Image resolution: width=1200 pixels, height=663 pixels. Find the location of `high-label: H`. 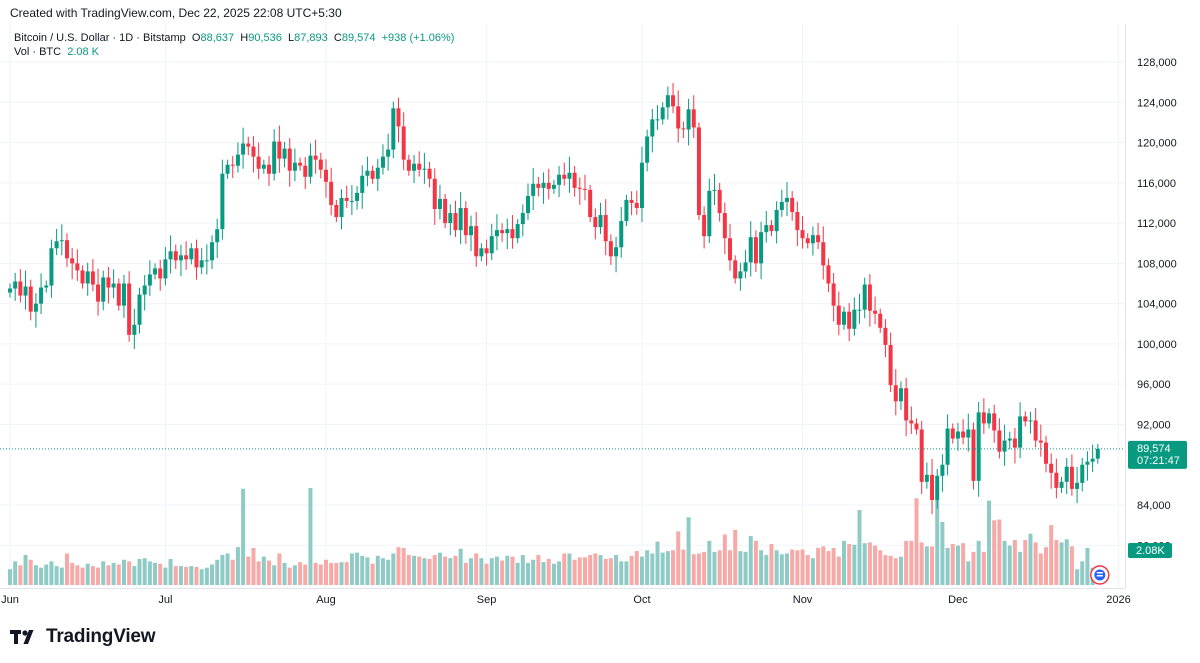

high-label: H is located at coordinates (244, 38).